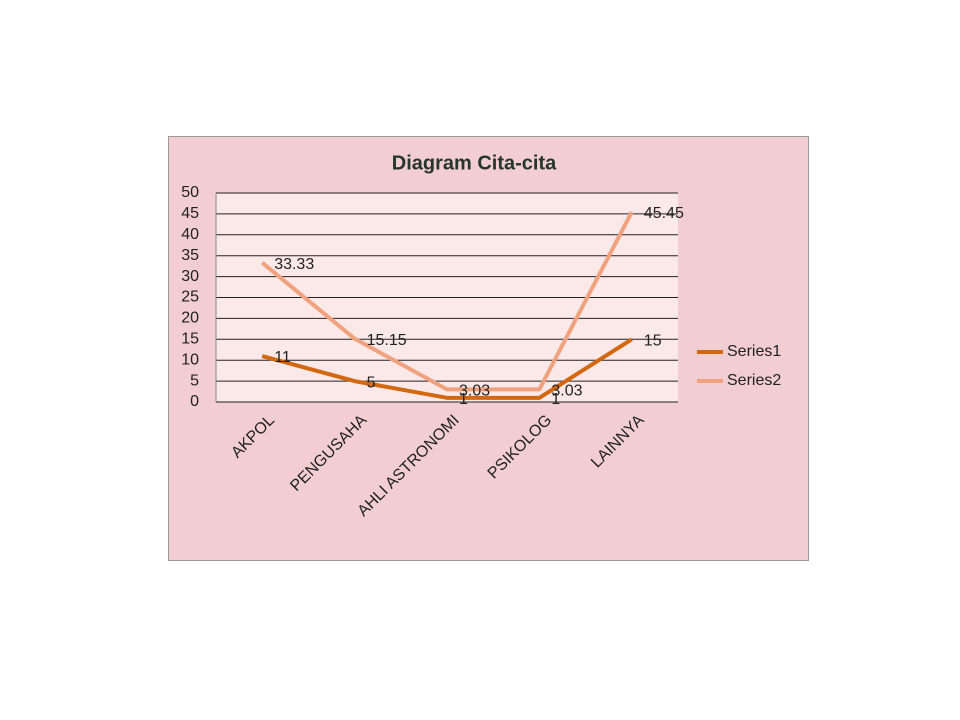  Describe the element at coordinates (294, 264) in the screenshot. I see `data-label: 33.33` at that location.